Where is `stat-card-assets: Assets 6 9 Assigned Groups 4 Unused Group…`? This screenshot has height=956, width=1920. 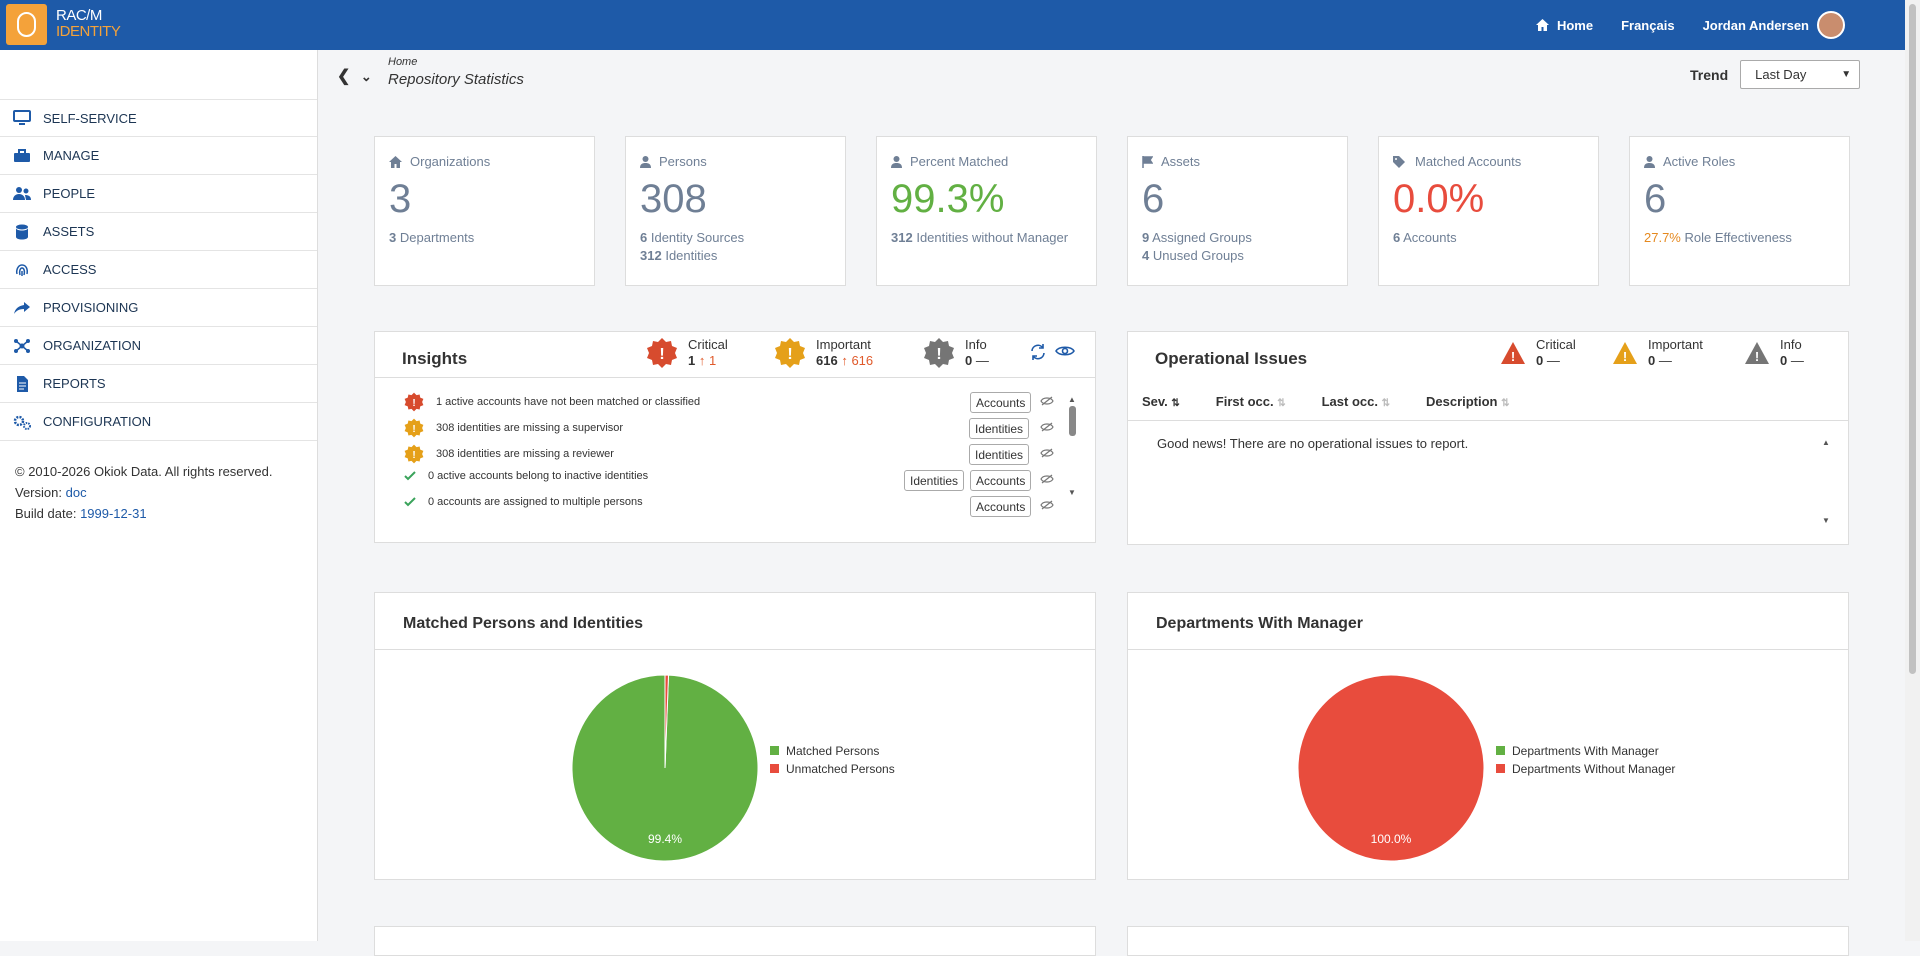
stat-card-assets: Assets 6 9 Assigned Groups 4 Unused Group… is located at coordinates (1237, 211).